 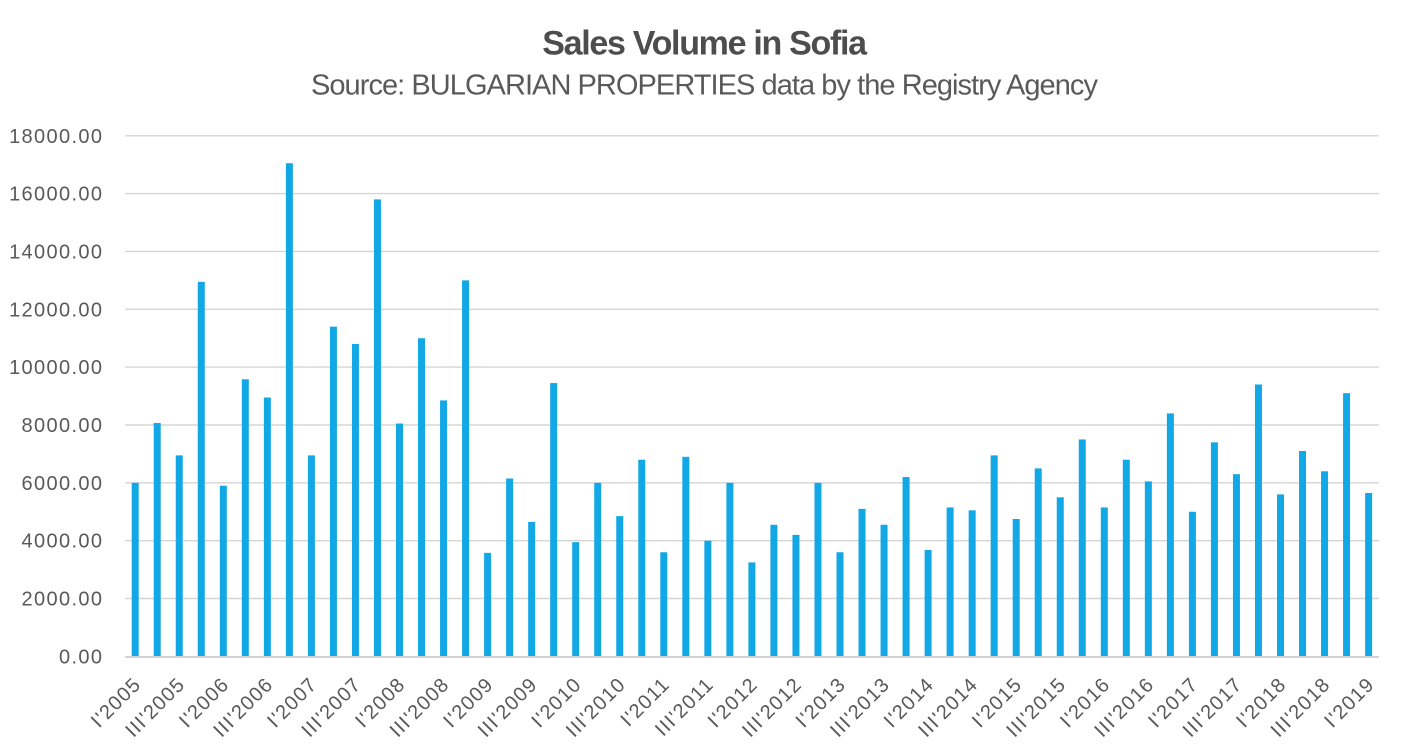 I want to click on svg-text: 16000.00, so click(x=56, y=195).